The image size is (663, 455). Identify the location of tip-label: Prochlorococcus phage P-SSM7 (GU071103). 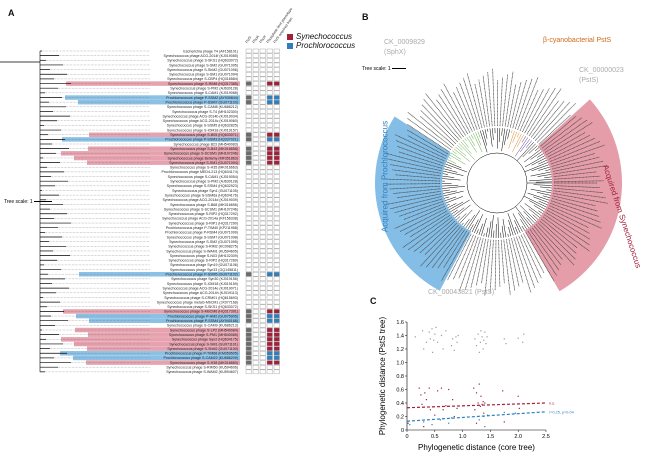
(202, 102).